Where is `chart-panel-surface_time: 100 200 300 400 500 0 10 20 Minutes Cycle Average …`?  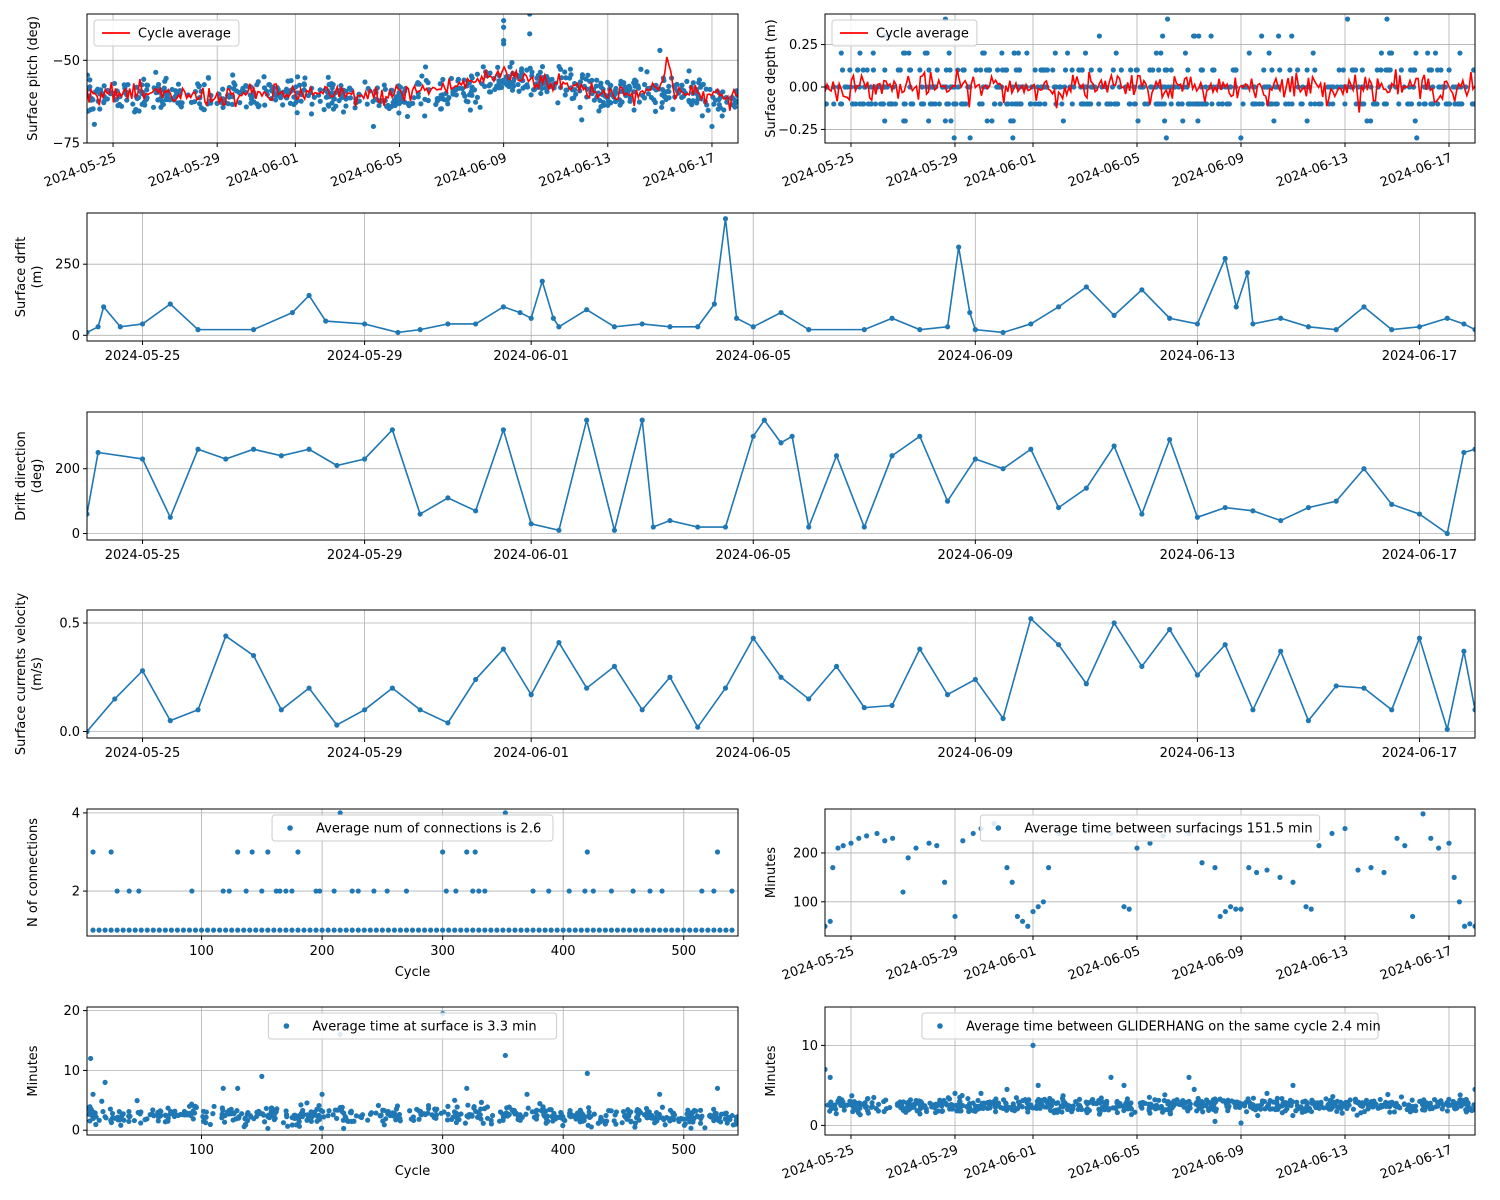 chart-panel-surface_time: 100 200 300 400 500 0 10 20 Minutes Cycle Average … is located at coordinates (382, 1091).